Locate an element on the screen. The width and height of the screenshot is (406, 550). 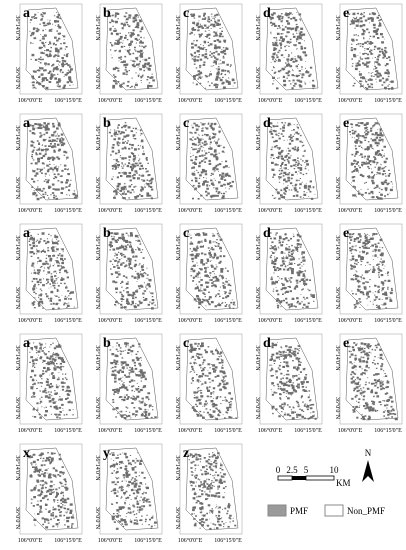
legend-label: PMF is located at coordinates (299, 511).